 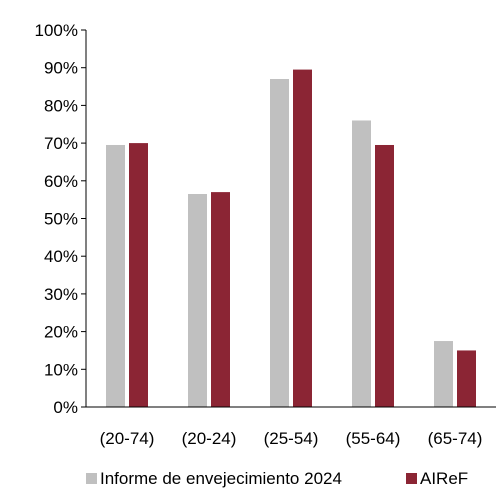 I want to click on x-category-label: (25-54), so click(x=291, y=438).